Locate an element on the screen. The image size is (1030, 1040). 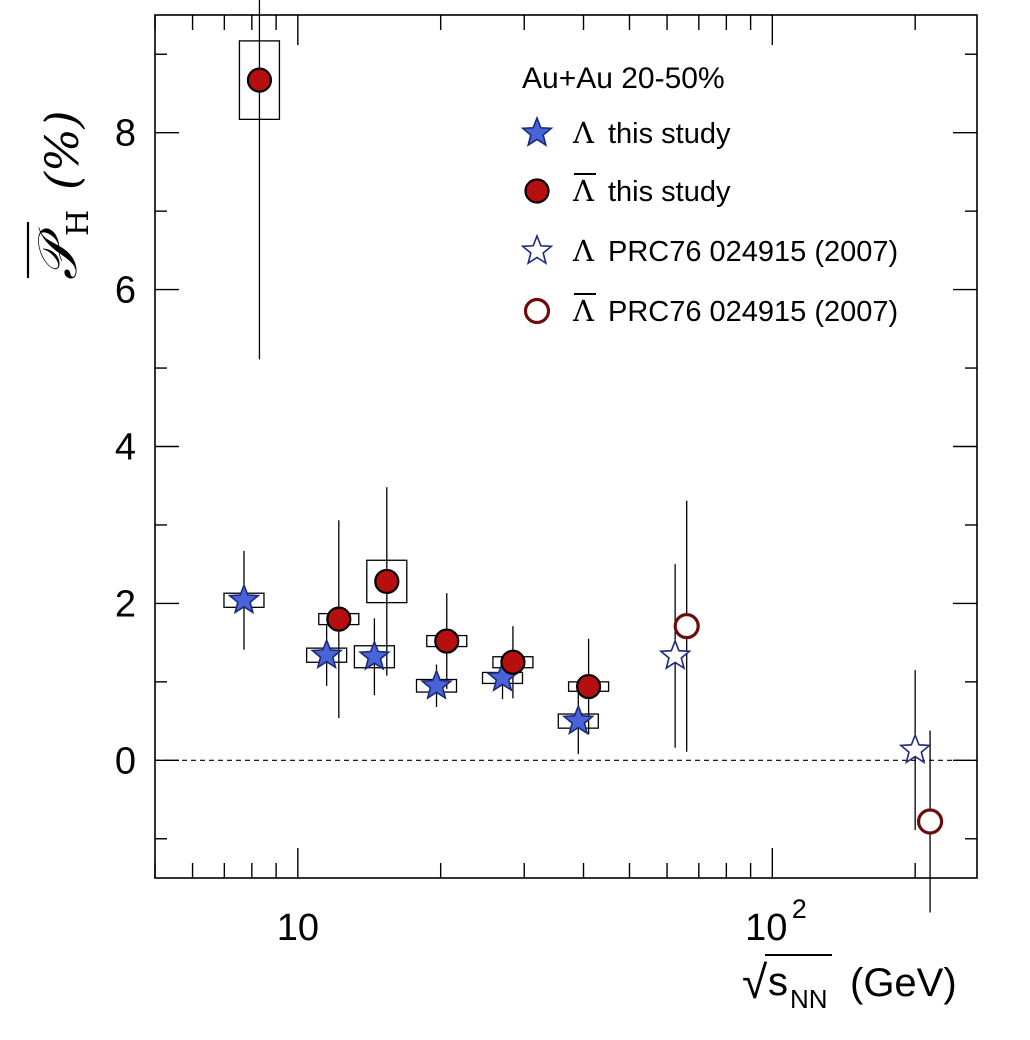
y-tick-label: 8 is located at coordinates (125, 134).